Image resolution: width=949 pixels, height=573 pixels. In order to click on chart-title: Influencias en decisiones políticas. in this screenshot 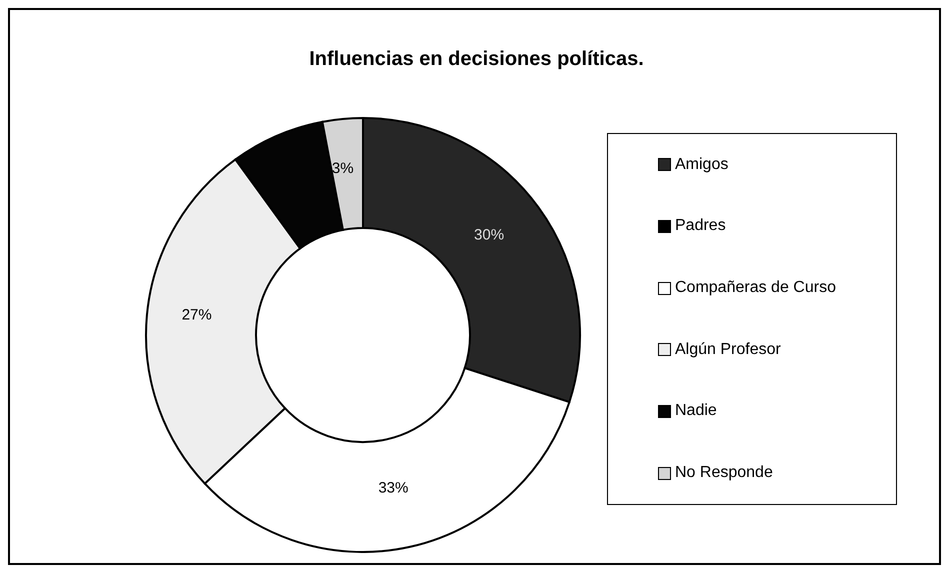, I will do `click(476, 59)`.